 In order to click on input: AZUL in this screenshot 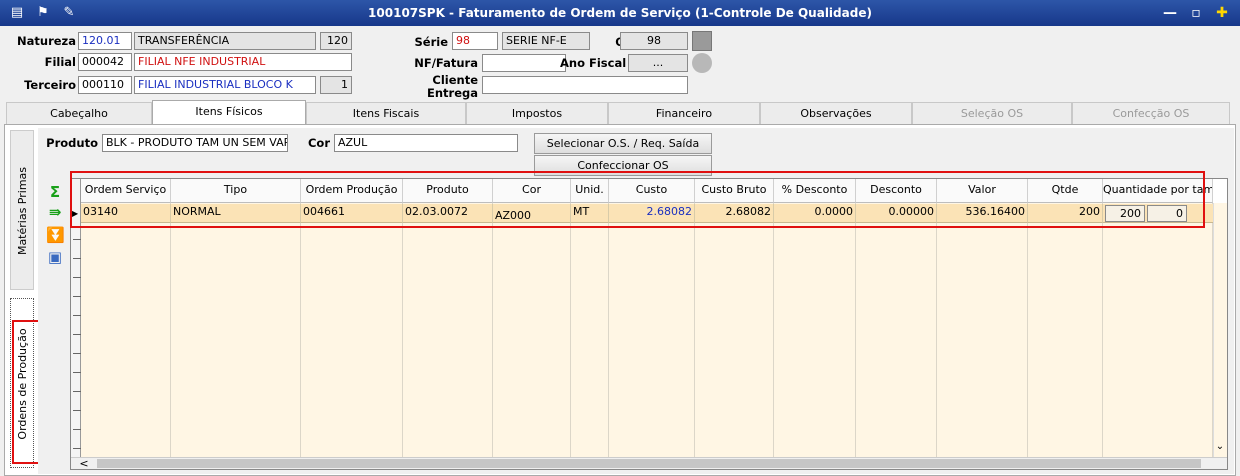, I will do `click(426, 143)`.